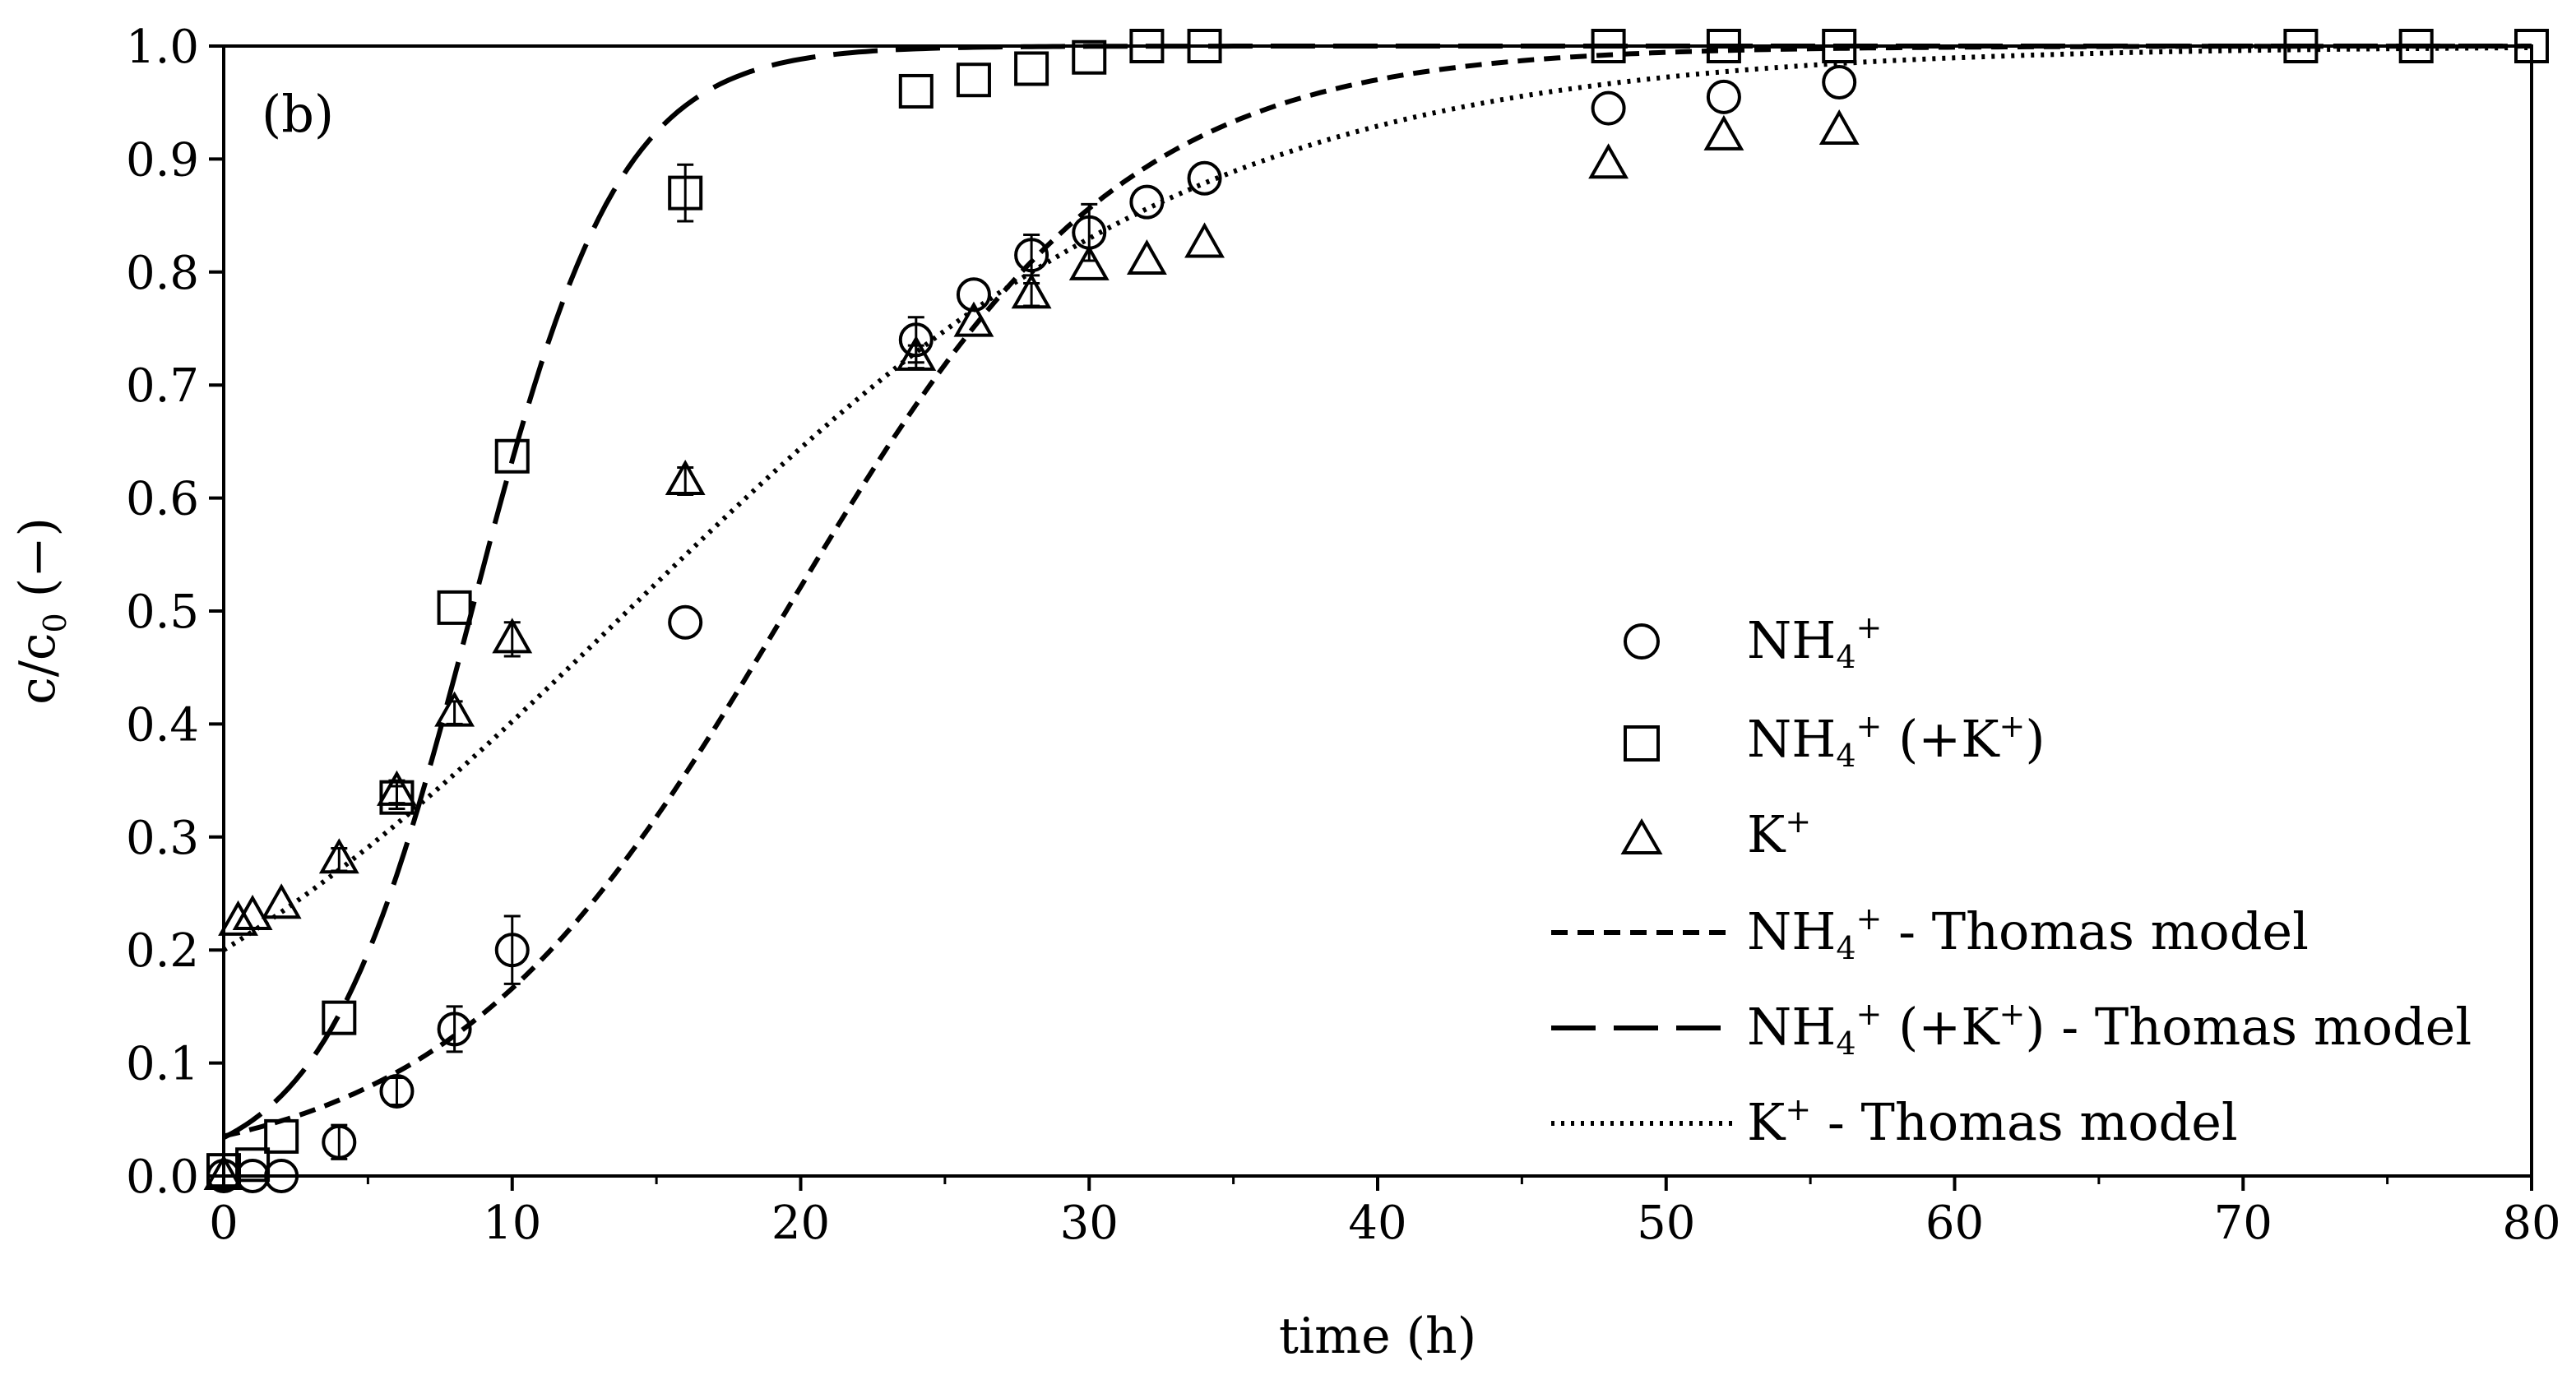 The image size is (2576, 1375). I want to click on y-axis-title-suffix: (−), so click(38, 565).